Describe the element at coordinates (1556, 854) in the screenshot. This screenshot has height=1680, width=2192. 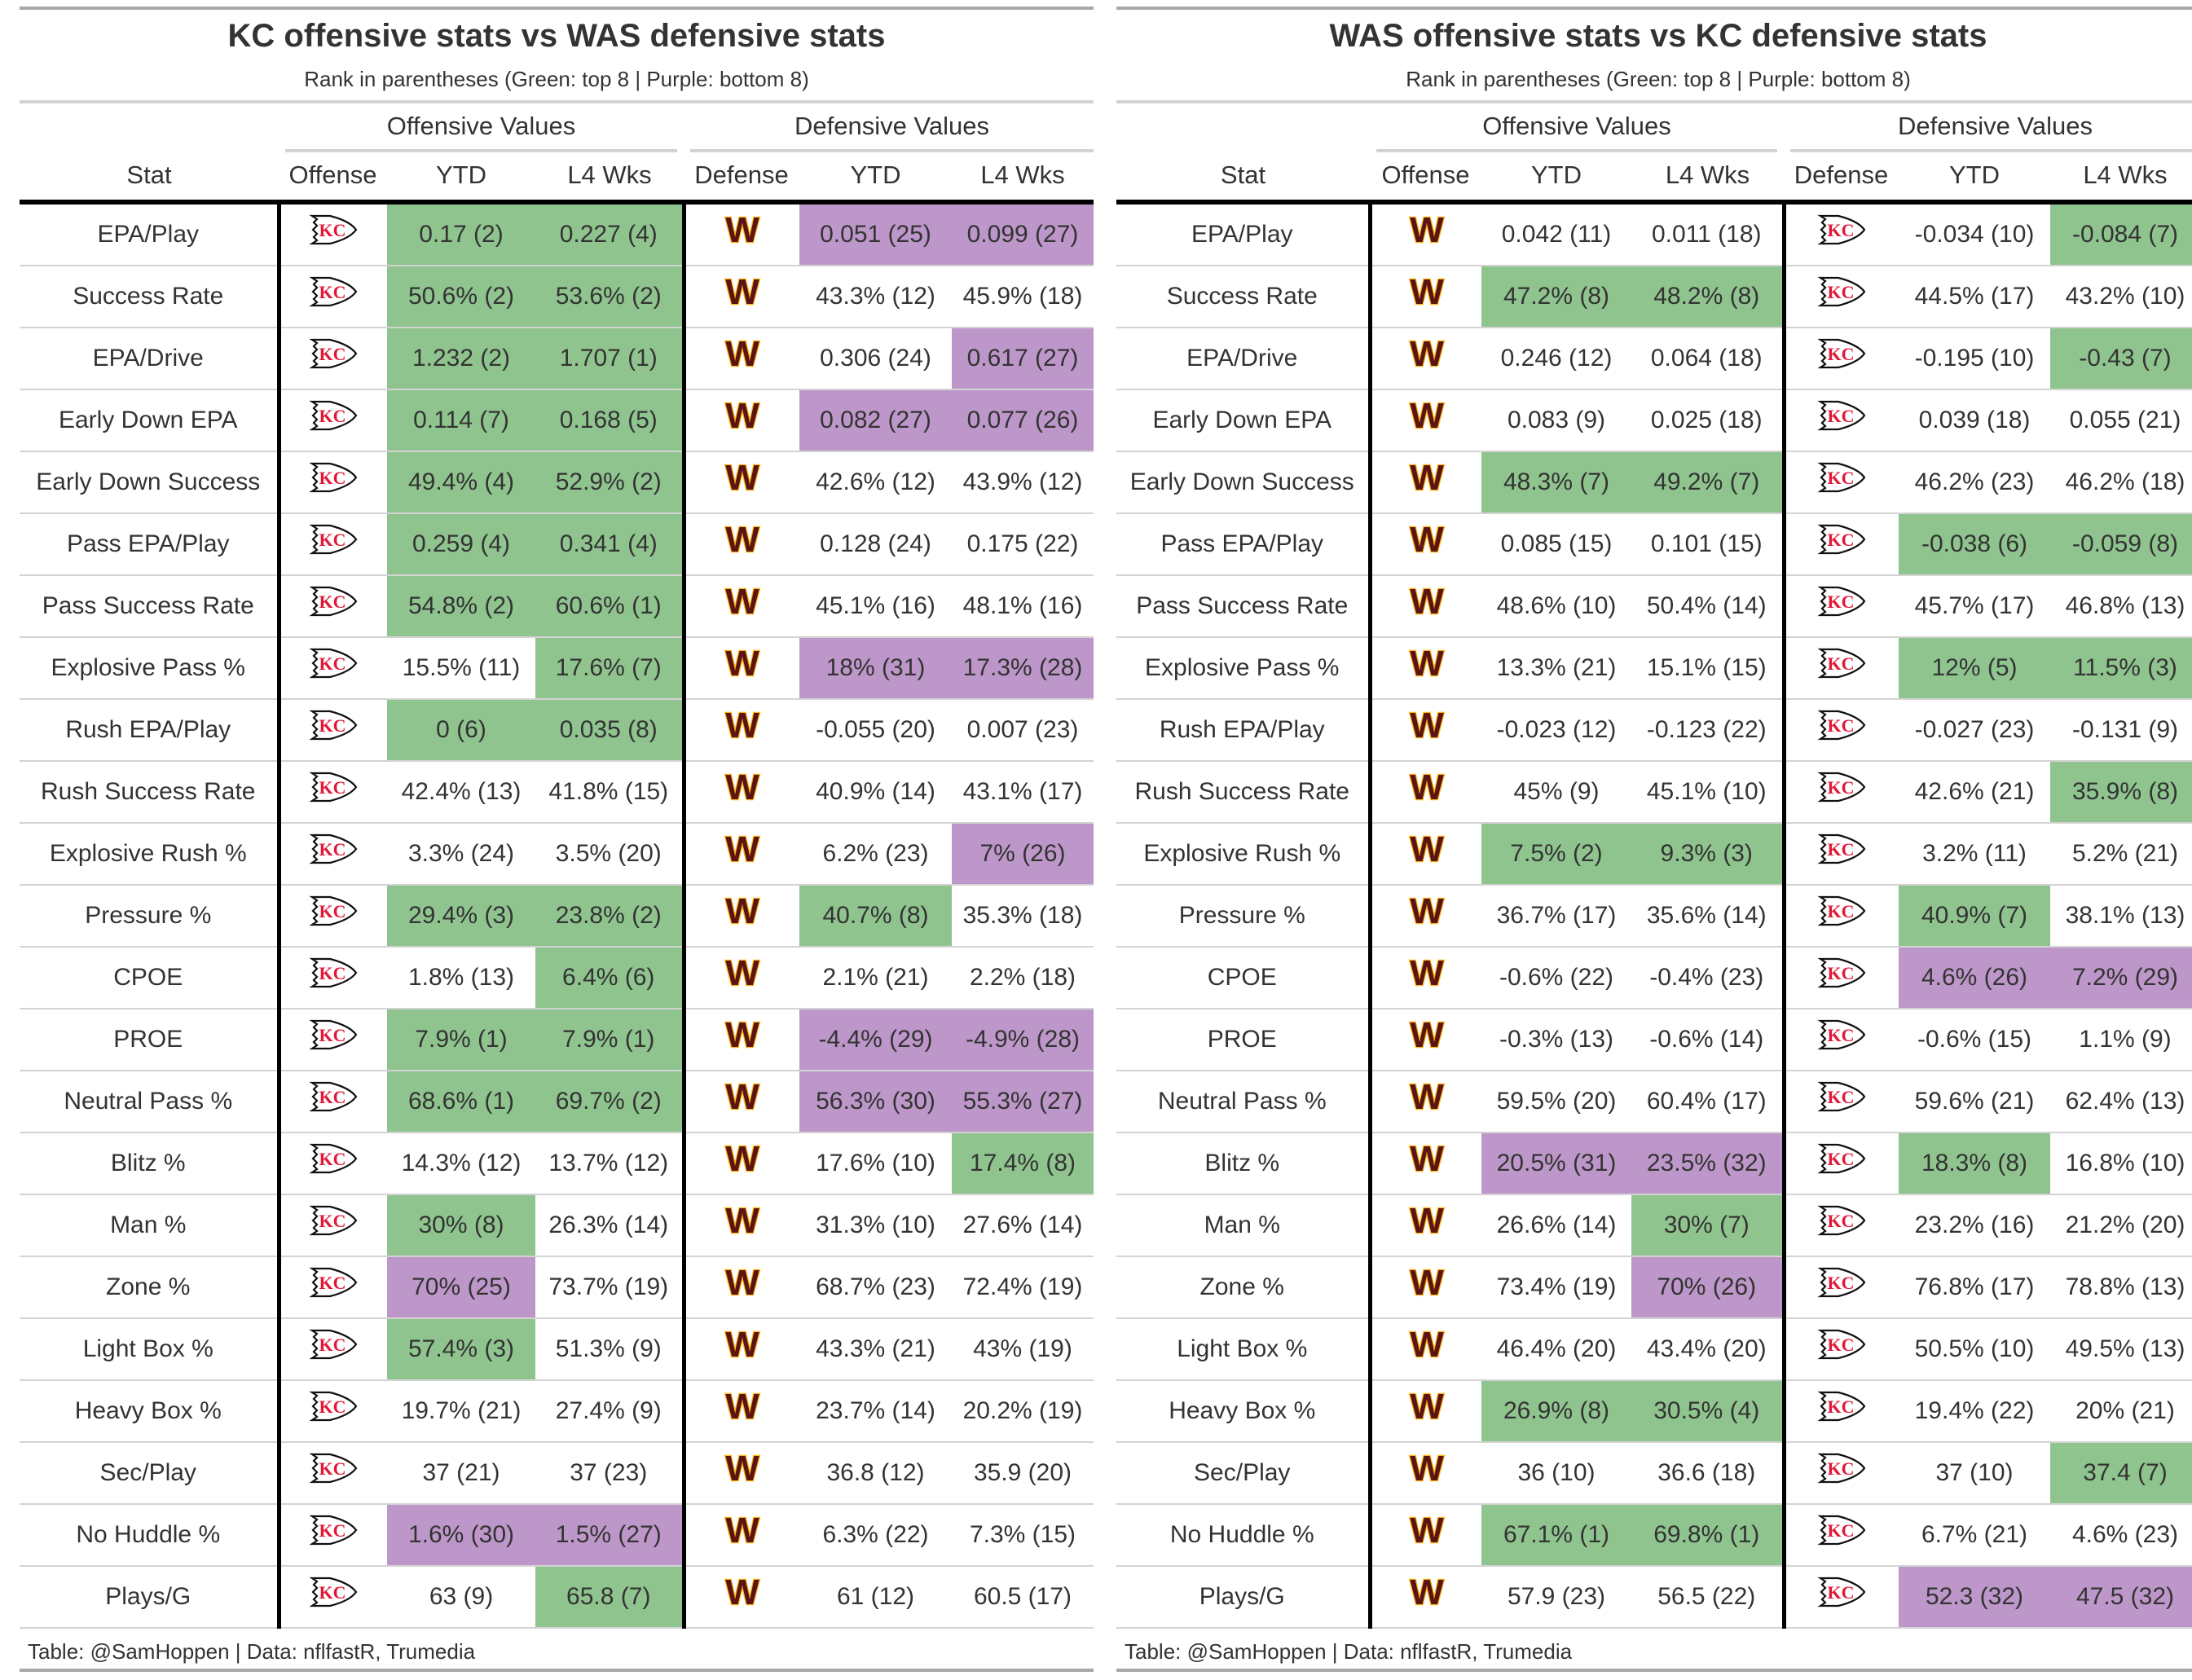
I see `offense-ytd-cell: 7.5% (2)` at that location.